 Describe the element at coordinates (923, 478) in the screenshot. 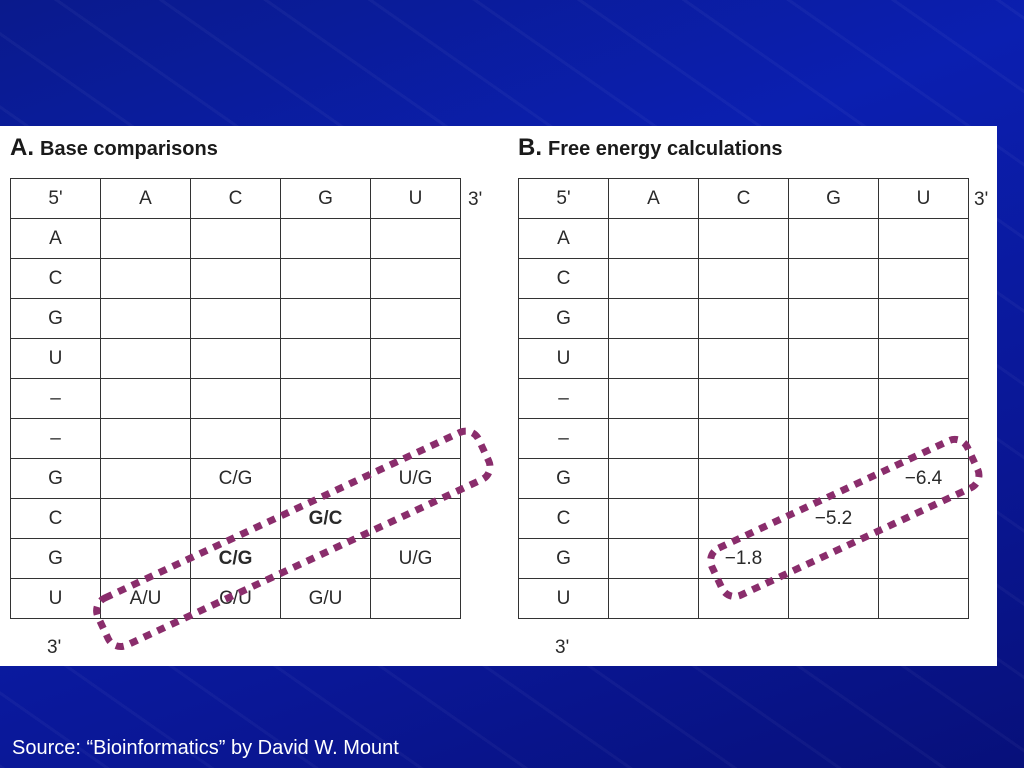

I see `table-cell: −6.4` at that location.